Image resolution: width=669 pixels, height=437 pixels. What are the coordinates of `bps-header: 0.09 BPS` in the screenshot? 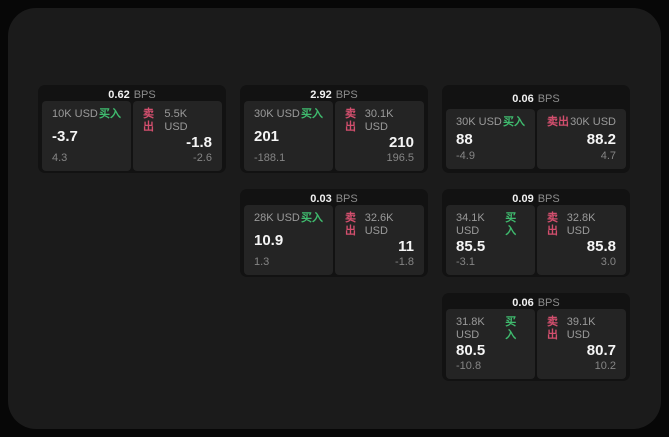 It's located at (536, 199).